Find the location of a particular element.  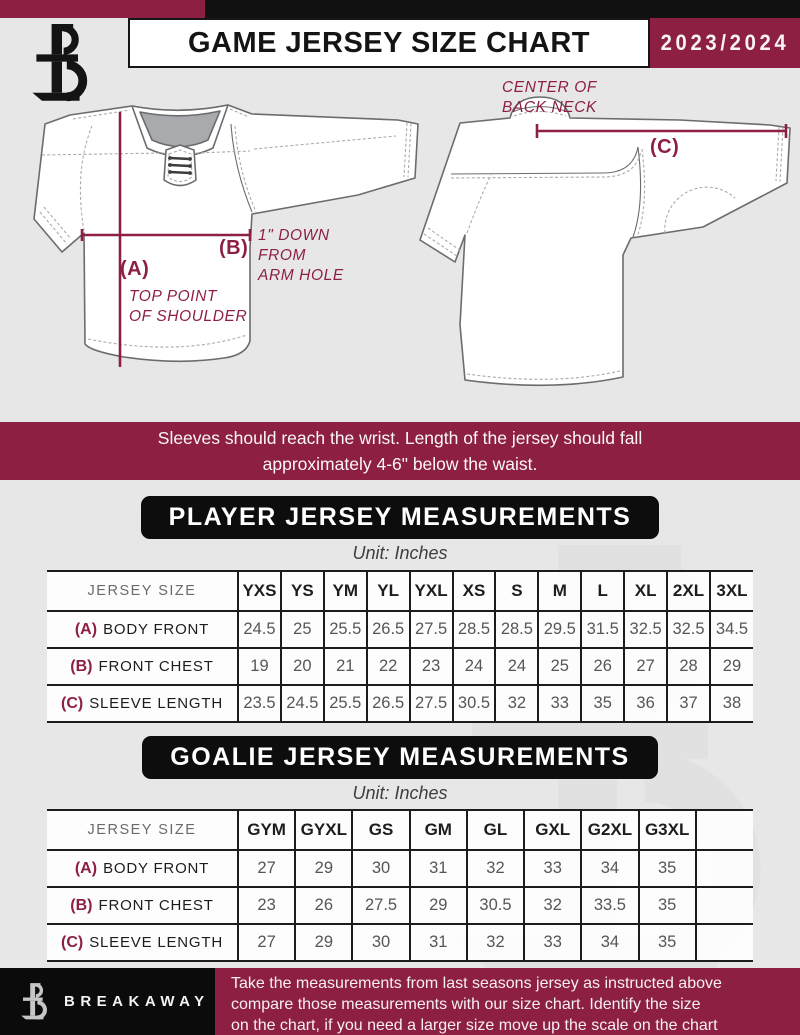

size-column-header: M is located at coordinates (559, 591).